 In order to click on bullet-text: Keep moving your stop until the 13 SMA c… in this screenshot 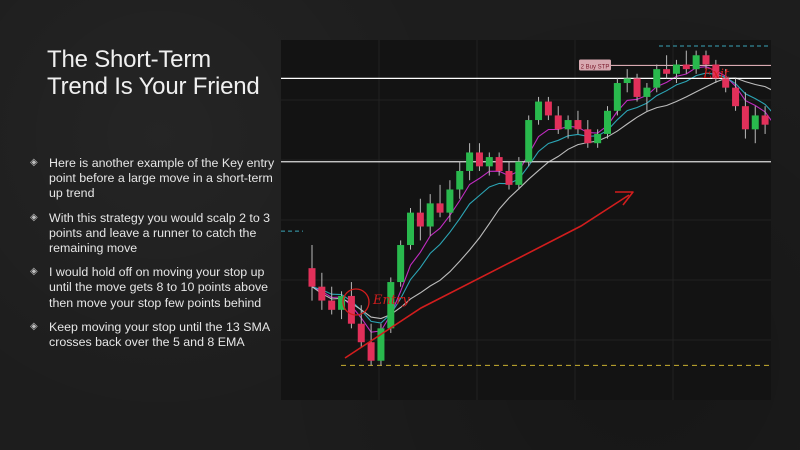, I will do `click(159, 334)`.